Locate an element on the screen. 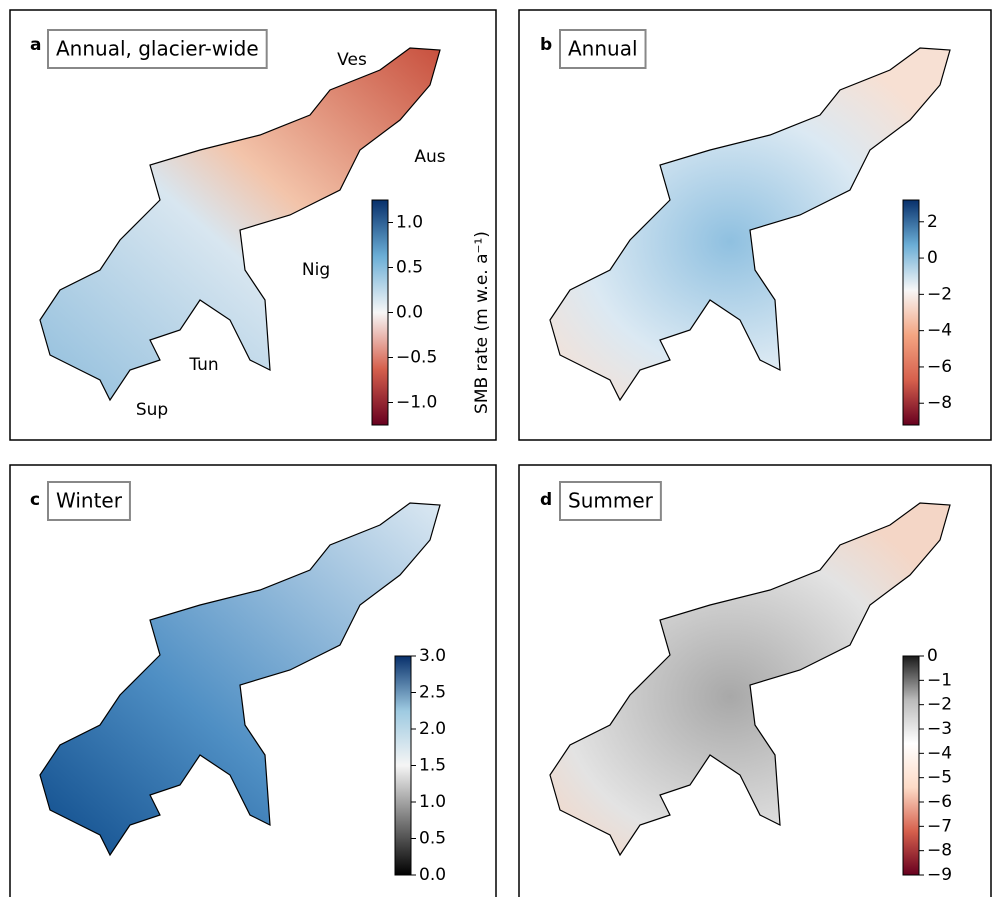 This screenshot has height=897, width=992. panel-label: a is located at coordinates (35, 45).